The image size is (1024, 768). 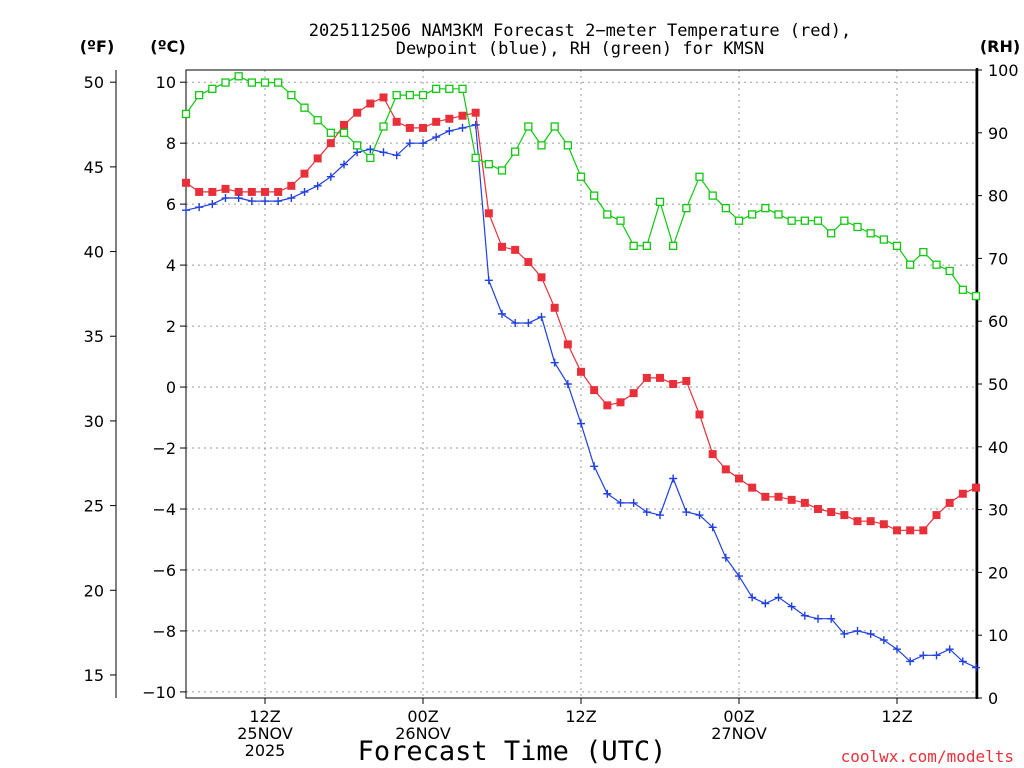 What do you see at coordinates (1000, 46) in the screenshot?
I see `rh-unit-label: (RH)` at bounding box center [1000, 46].